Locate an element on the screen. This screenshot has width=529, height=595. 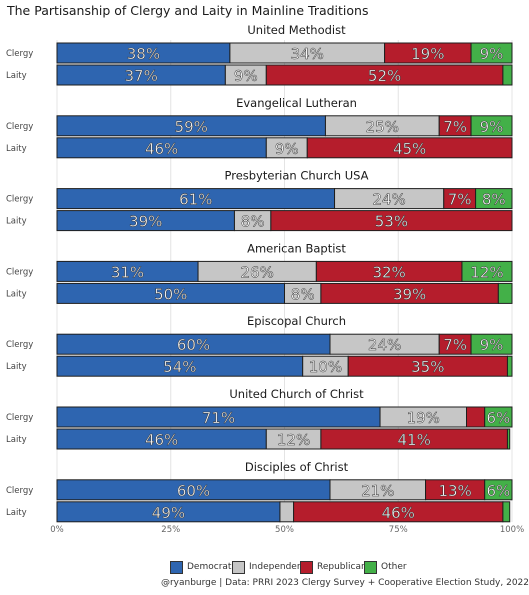
x-tick-label: 0% is located at coordinates (57, 530).